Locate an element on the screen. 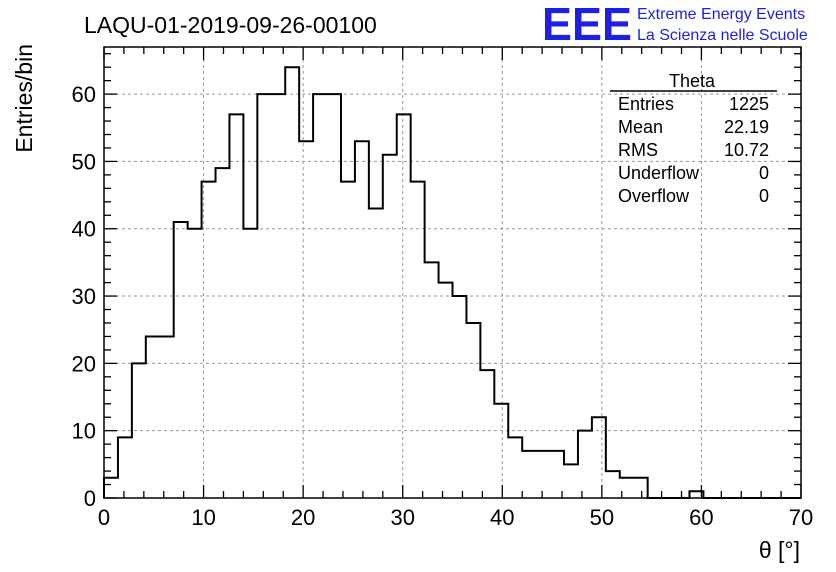 The image size is (836, 572). eee-logo-letters: EEE is located at coordinates (587, 25).